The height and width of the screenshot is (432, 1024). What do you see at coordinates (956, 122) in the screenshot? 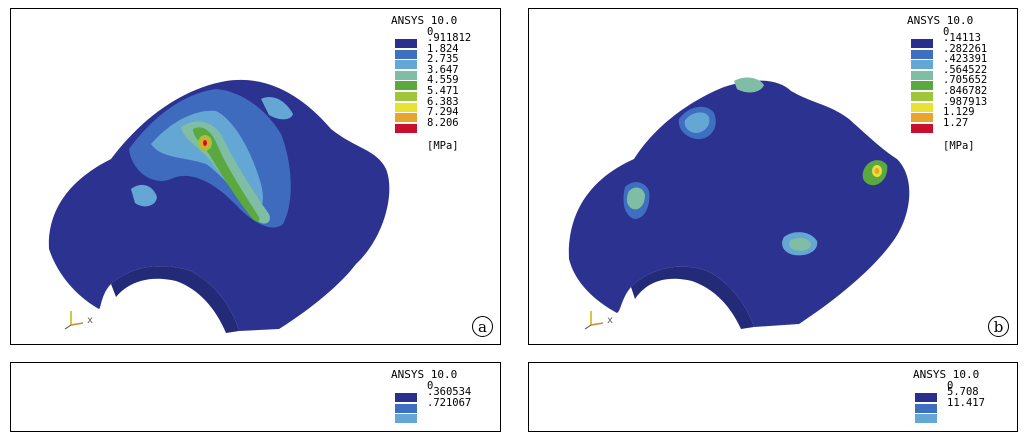
I see `legend-value: 1.27` at bounding box center [956, 122].